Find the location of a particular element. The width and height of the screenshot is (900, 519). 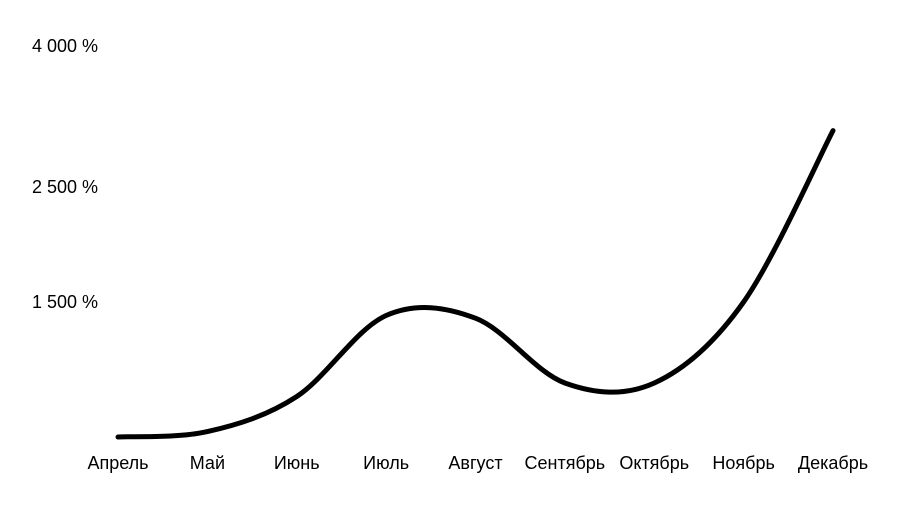

x-tick-label: Июль is located at coordinates (386, 463).